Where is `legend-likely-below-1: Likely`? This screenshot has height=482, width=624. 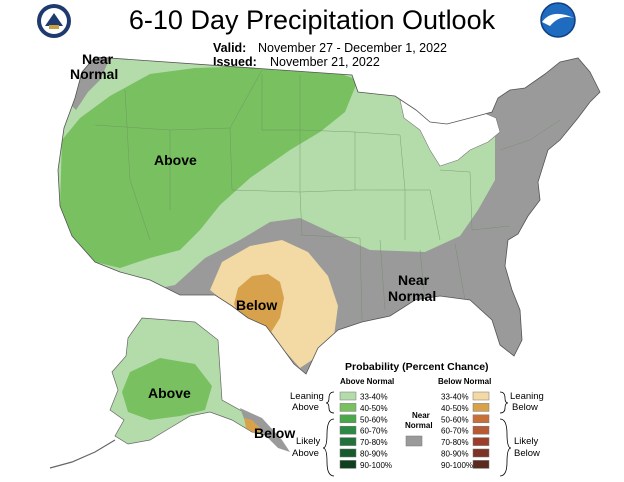
legend-likely-below-1: Likely is located at coordinates (526, 441).